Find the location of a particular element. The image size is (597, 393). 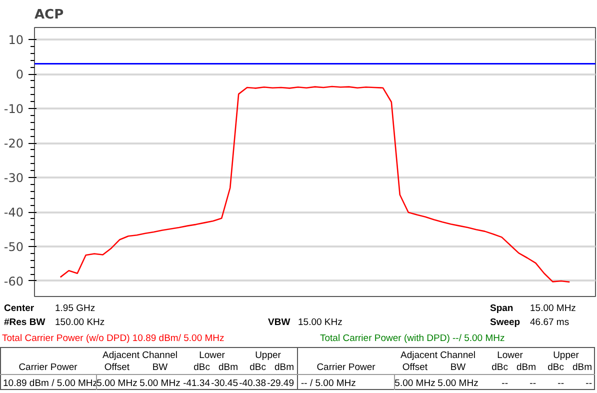

y-tick-label: 0 is located at coordinates (20, 75).